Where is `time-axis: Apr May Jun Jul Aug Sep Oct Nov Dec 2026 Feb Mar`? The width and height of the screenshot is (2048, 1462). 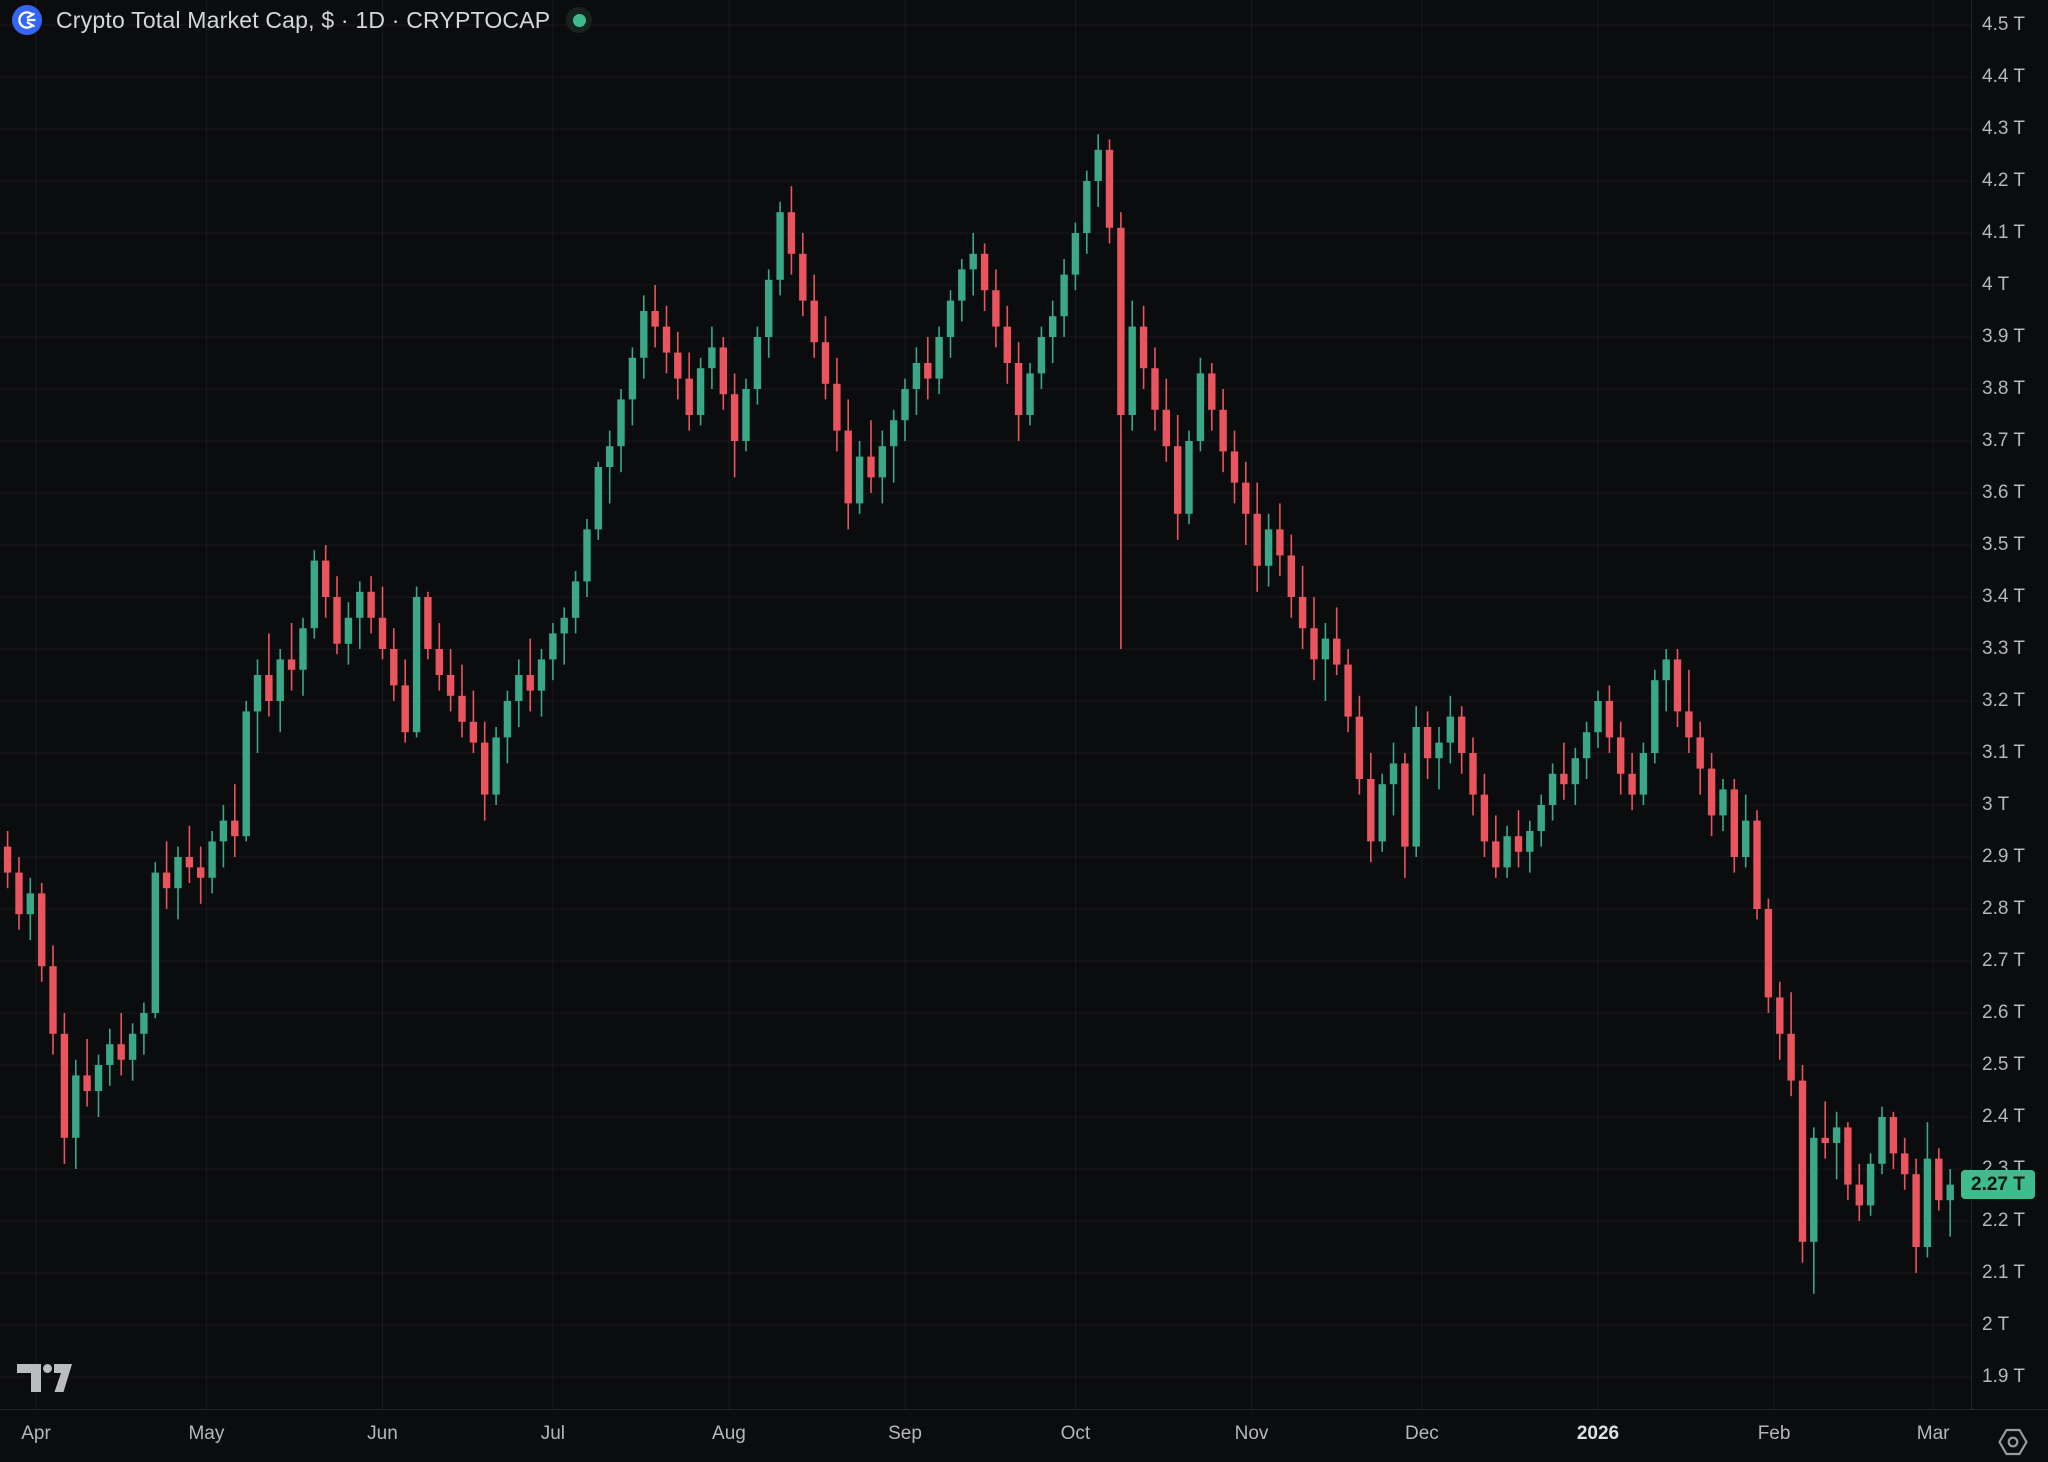 time-axis: Apr May Jun Jul Aug Sep Oct Nov Dec 2026 Feb Mar is located at coordinates (1024, 1435).